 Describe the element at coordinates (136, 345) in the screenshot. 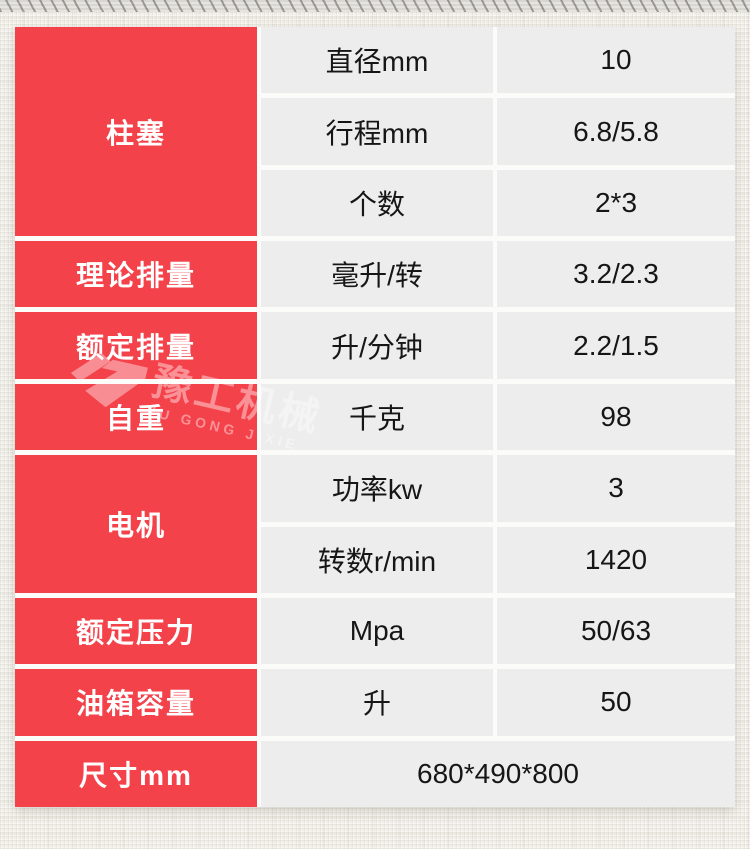

I see `row-group-rated-displacement: 额定排量` at that location.